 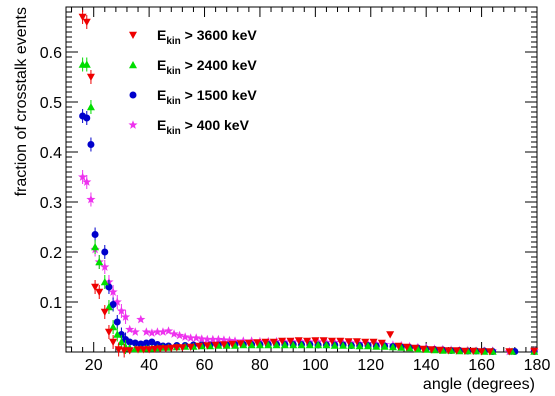 I want to click on y-tick-label: 0.5, so click(x=51, y=103).